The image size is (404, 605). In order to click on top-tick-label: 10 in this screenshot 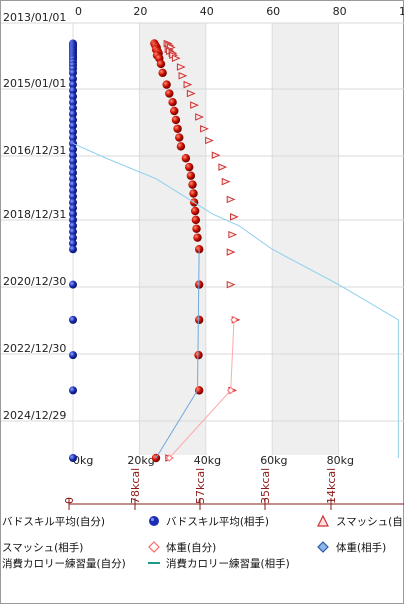, I will do `click(401, 11)`.